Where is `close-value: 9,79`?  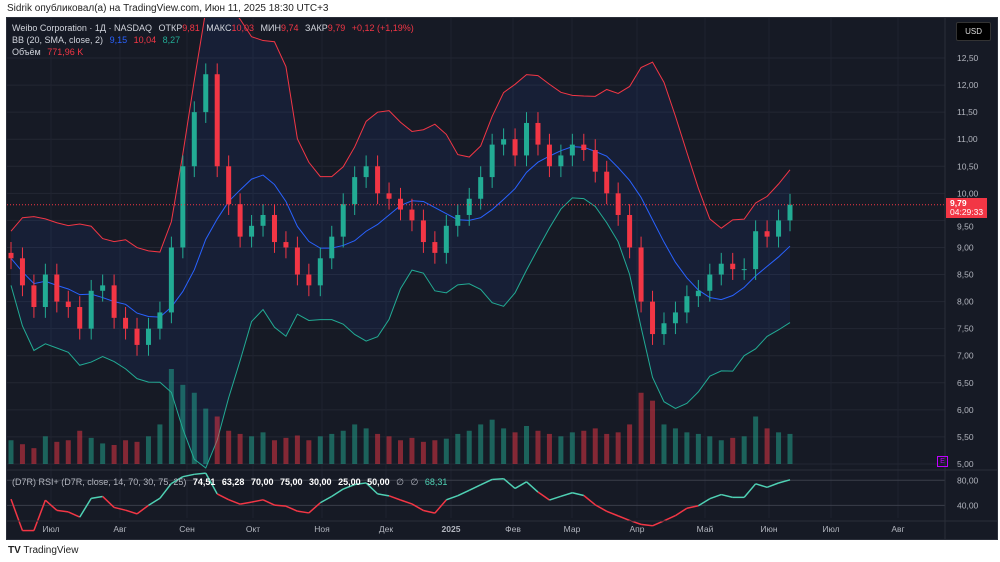
close-value: 9,79 is located at coordinates (336, 28).